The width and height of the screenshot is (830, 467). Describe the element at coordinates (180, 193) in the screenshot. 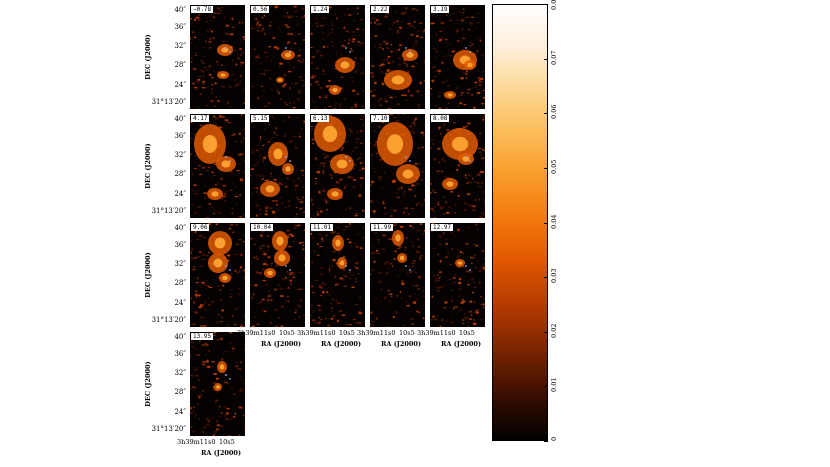

I see `y-tick-label: 24″` at that location.